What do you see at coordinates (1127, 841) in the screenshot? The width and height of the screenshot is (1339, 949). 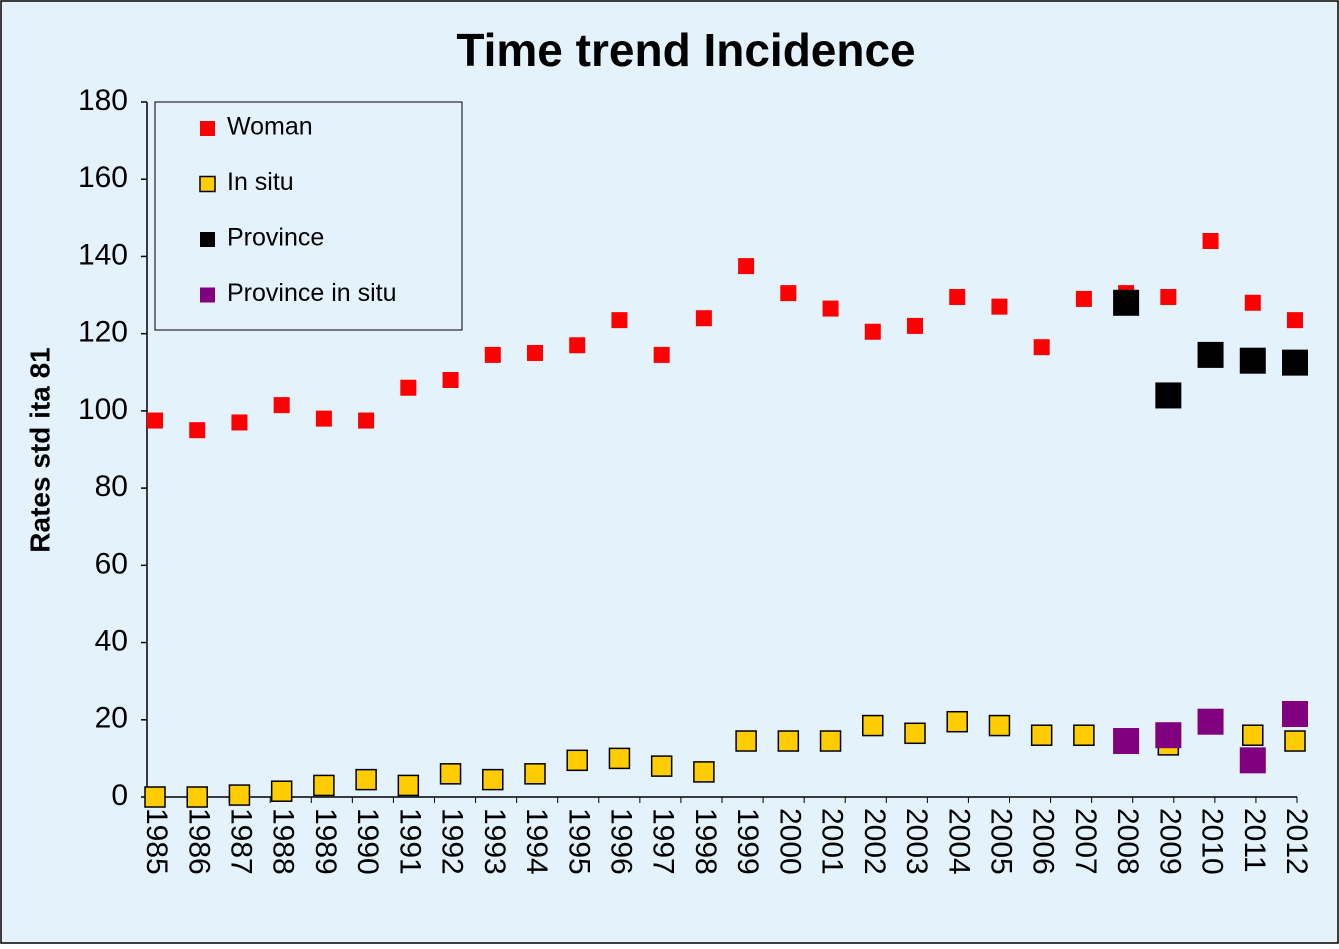 I see `x-tick-label: 2008` at bounding box center [1127, 841].